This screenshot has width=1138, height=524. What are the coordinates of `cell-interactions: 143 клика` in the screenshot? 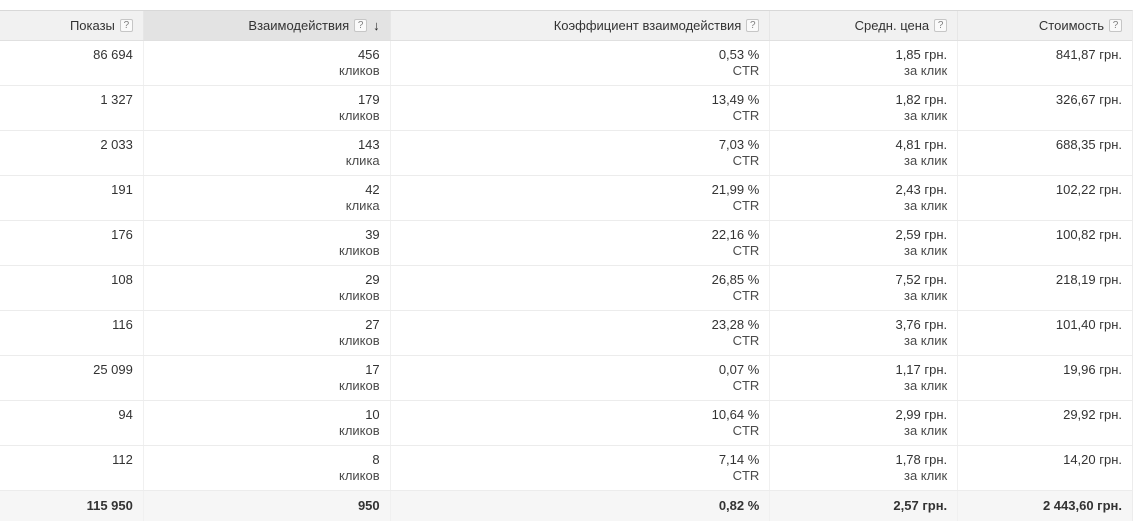 It's located at (266, 153).